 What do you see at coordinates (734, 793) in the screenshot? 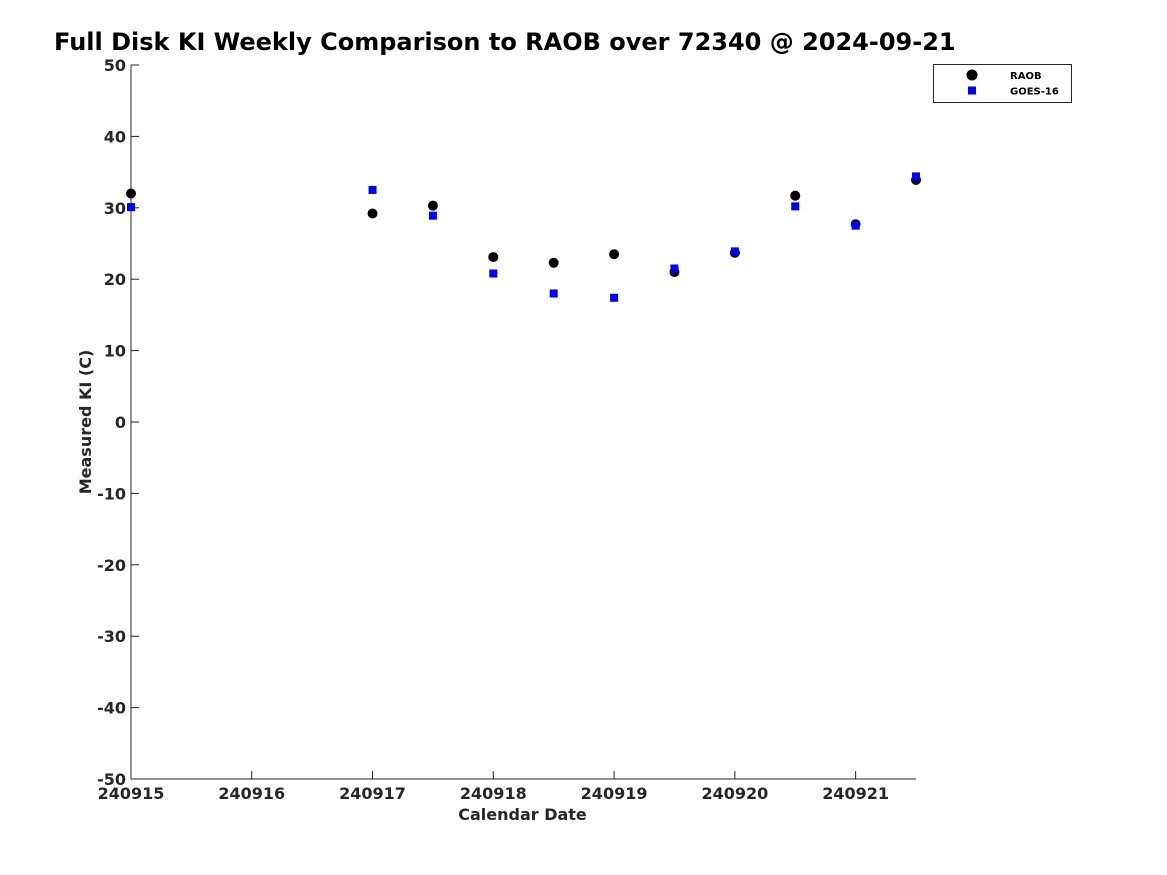
I see `x-tick-label: 240920` at bounding box center [734, 793].